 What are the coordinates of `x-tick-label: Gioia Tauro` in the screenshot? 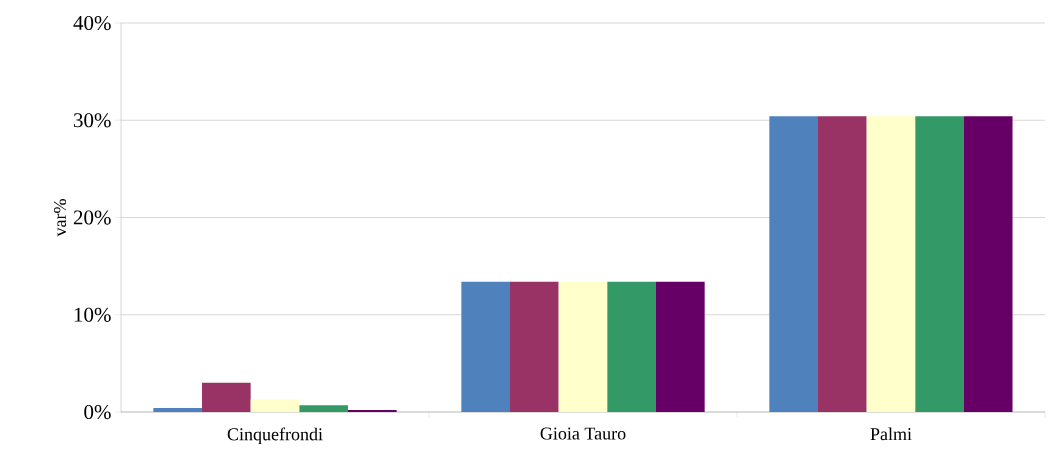 It's located at (583, 433).